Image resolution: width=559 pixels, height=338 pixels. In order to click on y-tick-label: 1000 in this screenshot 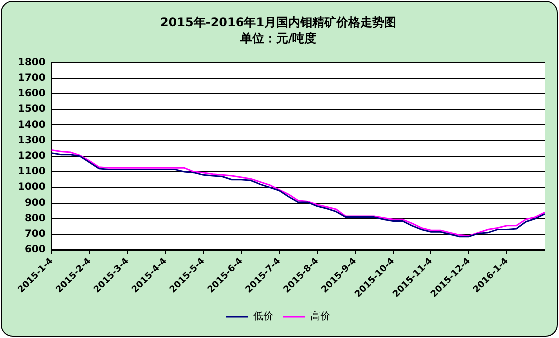, I will do `click(32, 188)`.